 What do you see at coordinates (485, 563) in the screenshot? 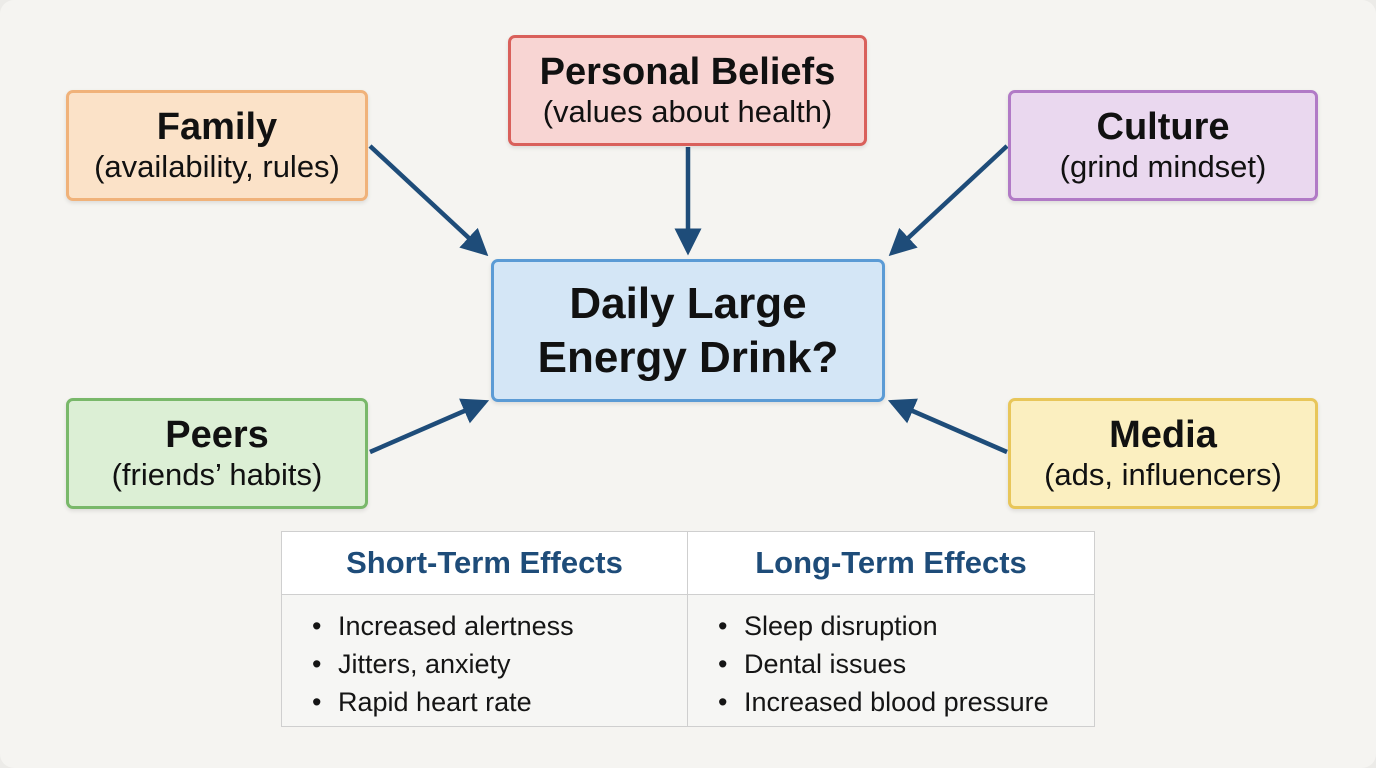
I see `short-term-heading: Short-Term Effects` at bounding box center [485, 563].